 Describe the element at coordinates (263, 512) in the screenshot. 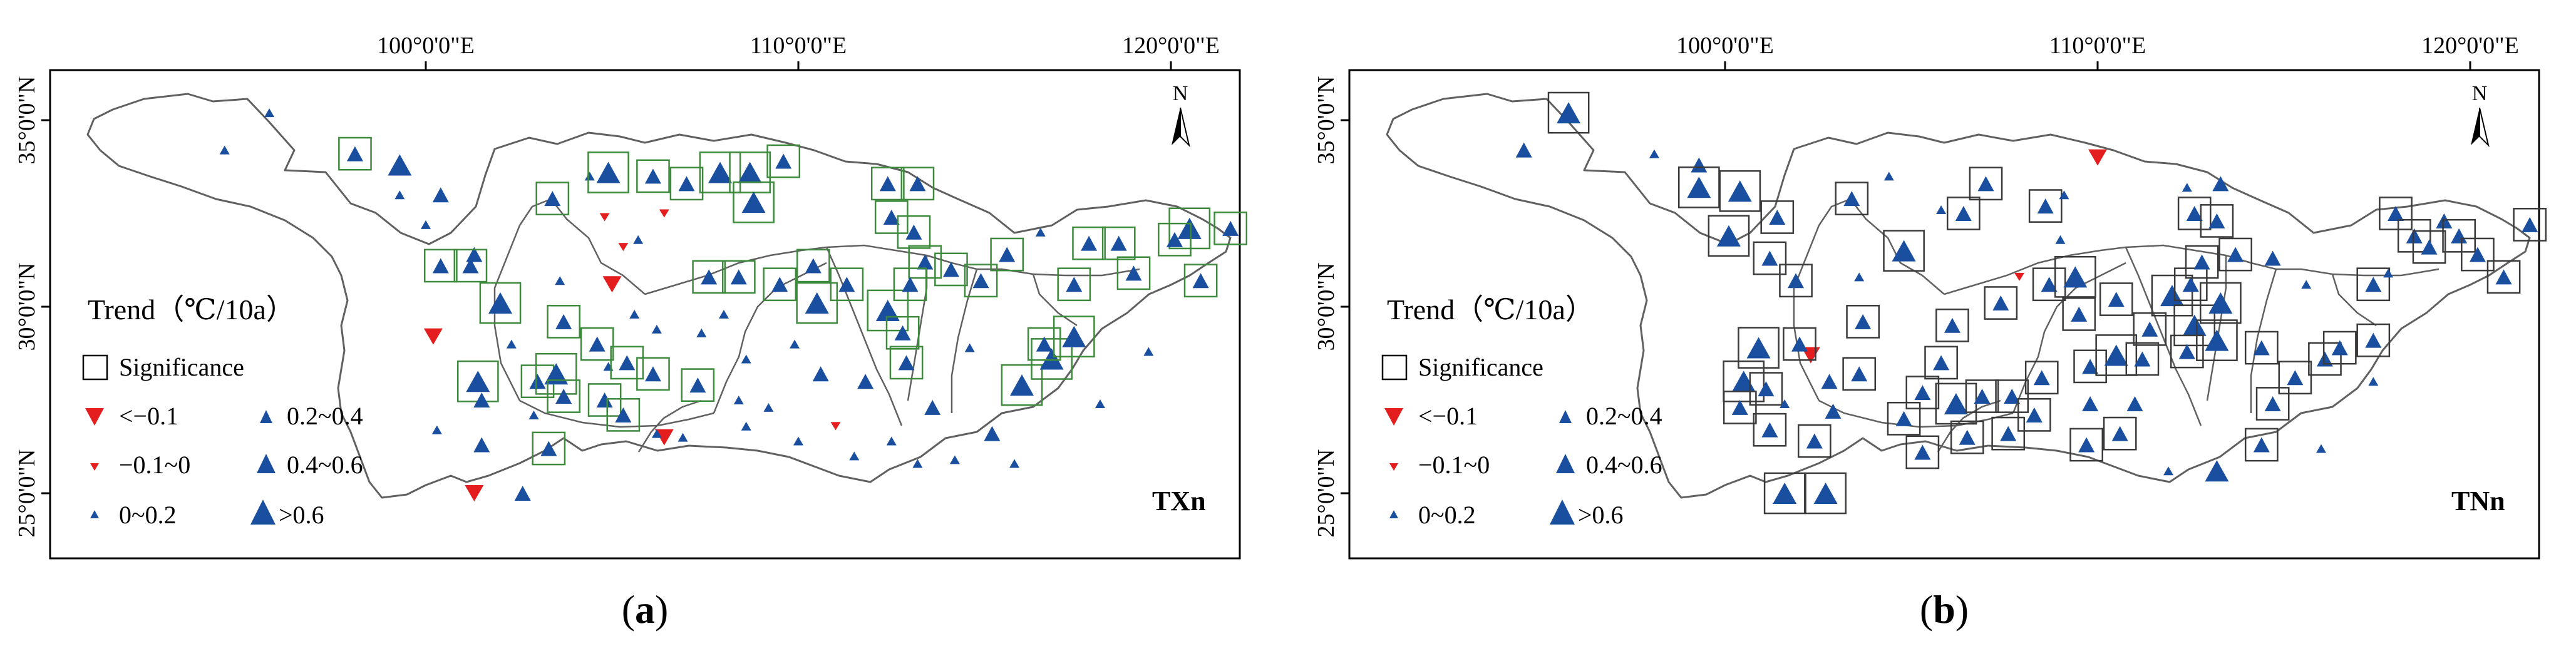

I see `legend-symbol-gt06` at that location.